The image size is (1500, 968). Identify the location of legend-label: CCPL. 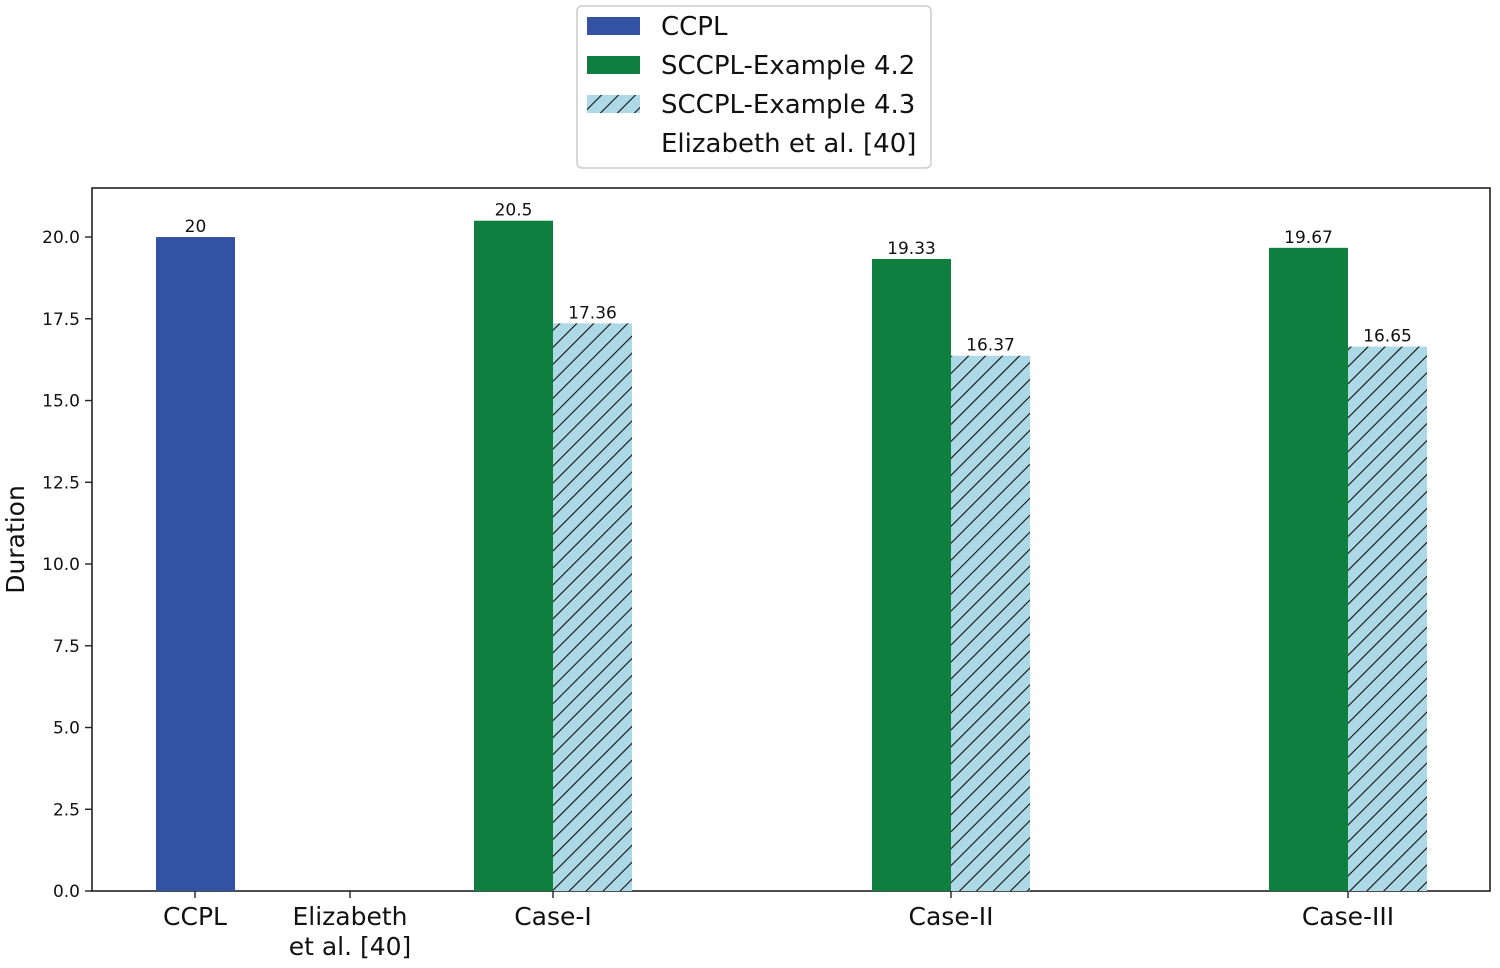
(694, 27).